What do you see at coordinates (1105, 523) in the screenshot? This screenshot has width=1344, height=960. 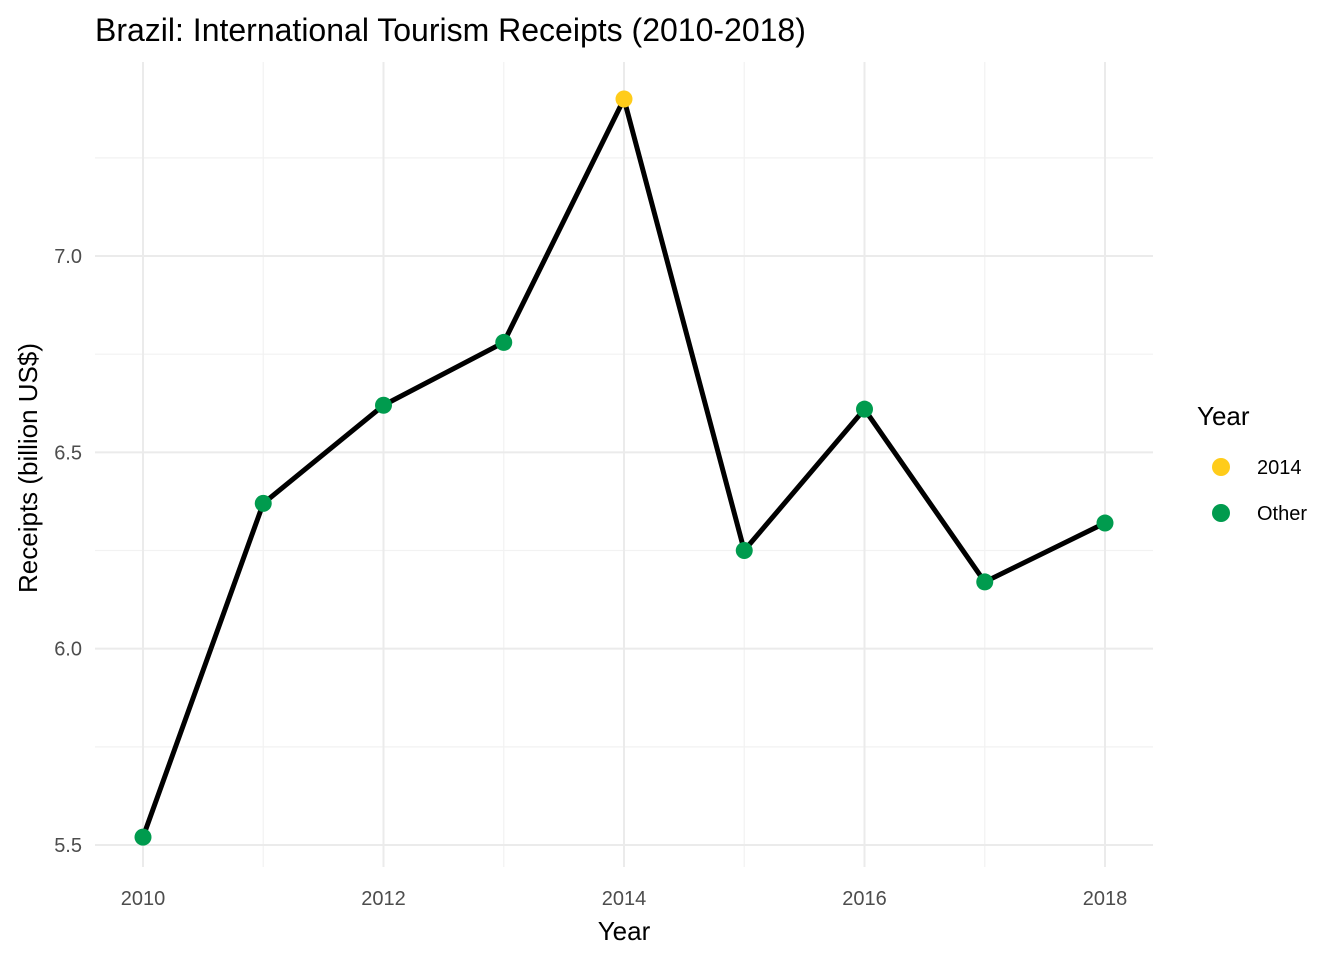 I see `data-point-2018` at bounding box center [1105, 523].